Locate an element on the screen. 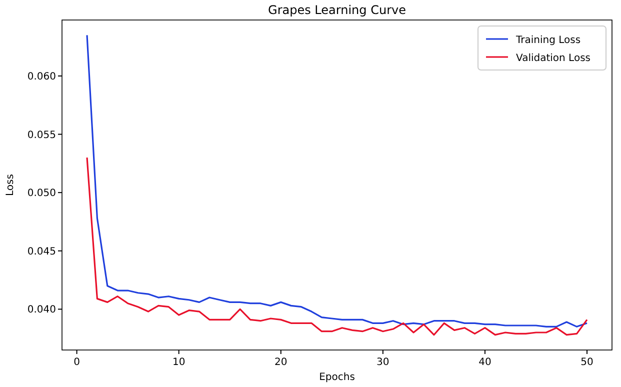 The width and height of the screenshot is (621, 387). x-tick-label: 30 is located at coordinates (383, 362).